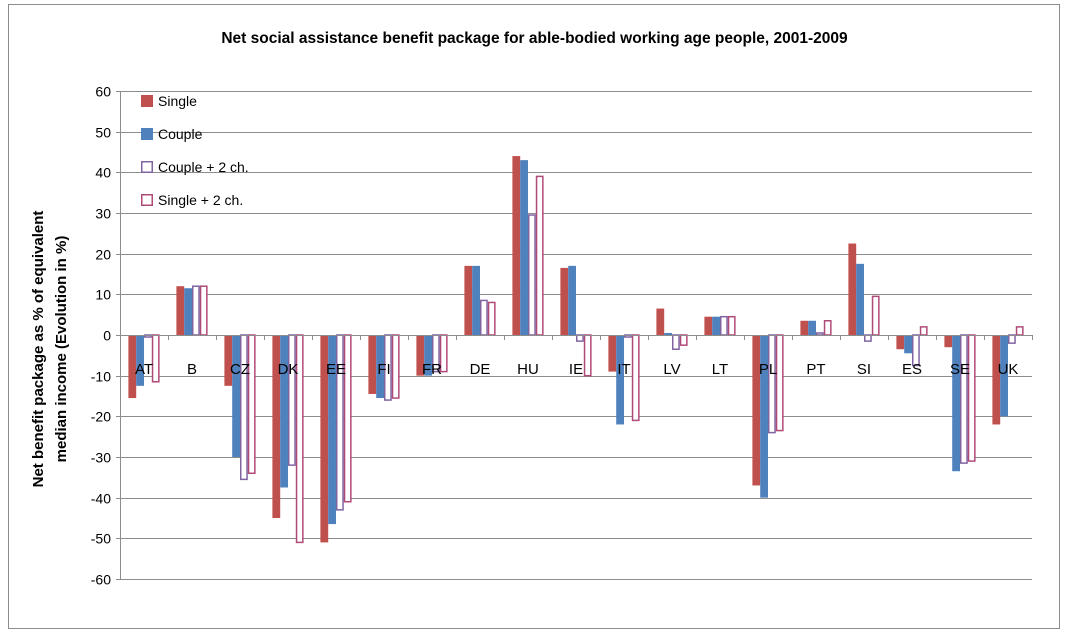 The height and width of the screenshot is (634, 1069). What do you see at coordinates (476, 300) in the screenshot?
I see `bar-DE-couple` at bounding box center [476, 300].